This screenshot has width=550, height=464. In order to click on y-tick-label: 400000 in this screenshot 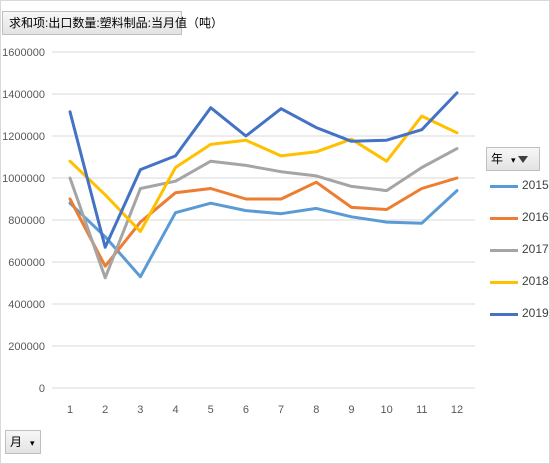, I will do `click(26, 305)`.